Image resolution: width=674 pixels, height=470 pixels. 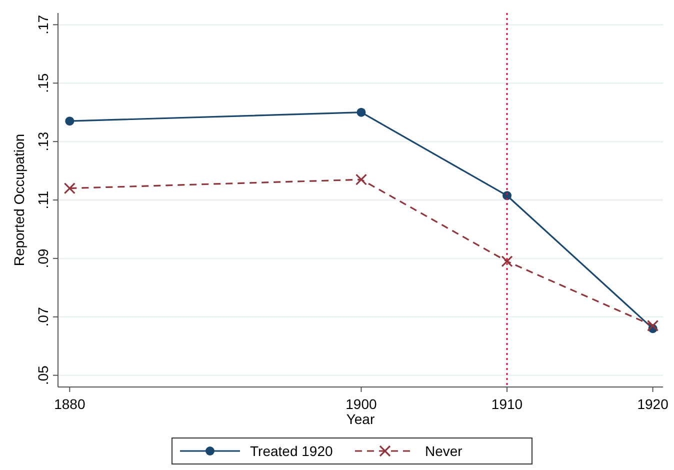 What do you see at coordinates (70, 404) in the screenshot?
I see `x-tick-label: 1880` at bounding box center [70, 404].